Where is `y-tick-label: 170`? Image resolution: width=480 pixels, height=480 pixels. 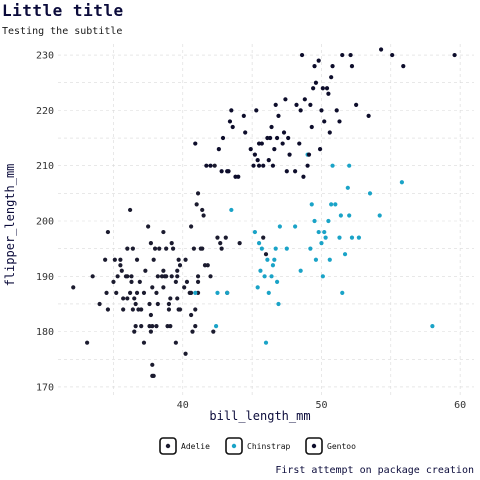
y-tick-label: 170 is located at coordinates (45, 387).